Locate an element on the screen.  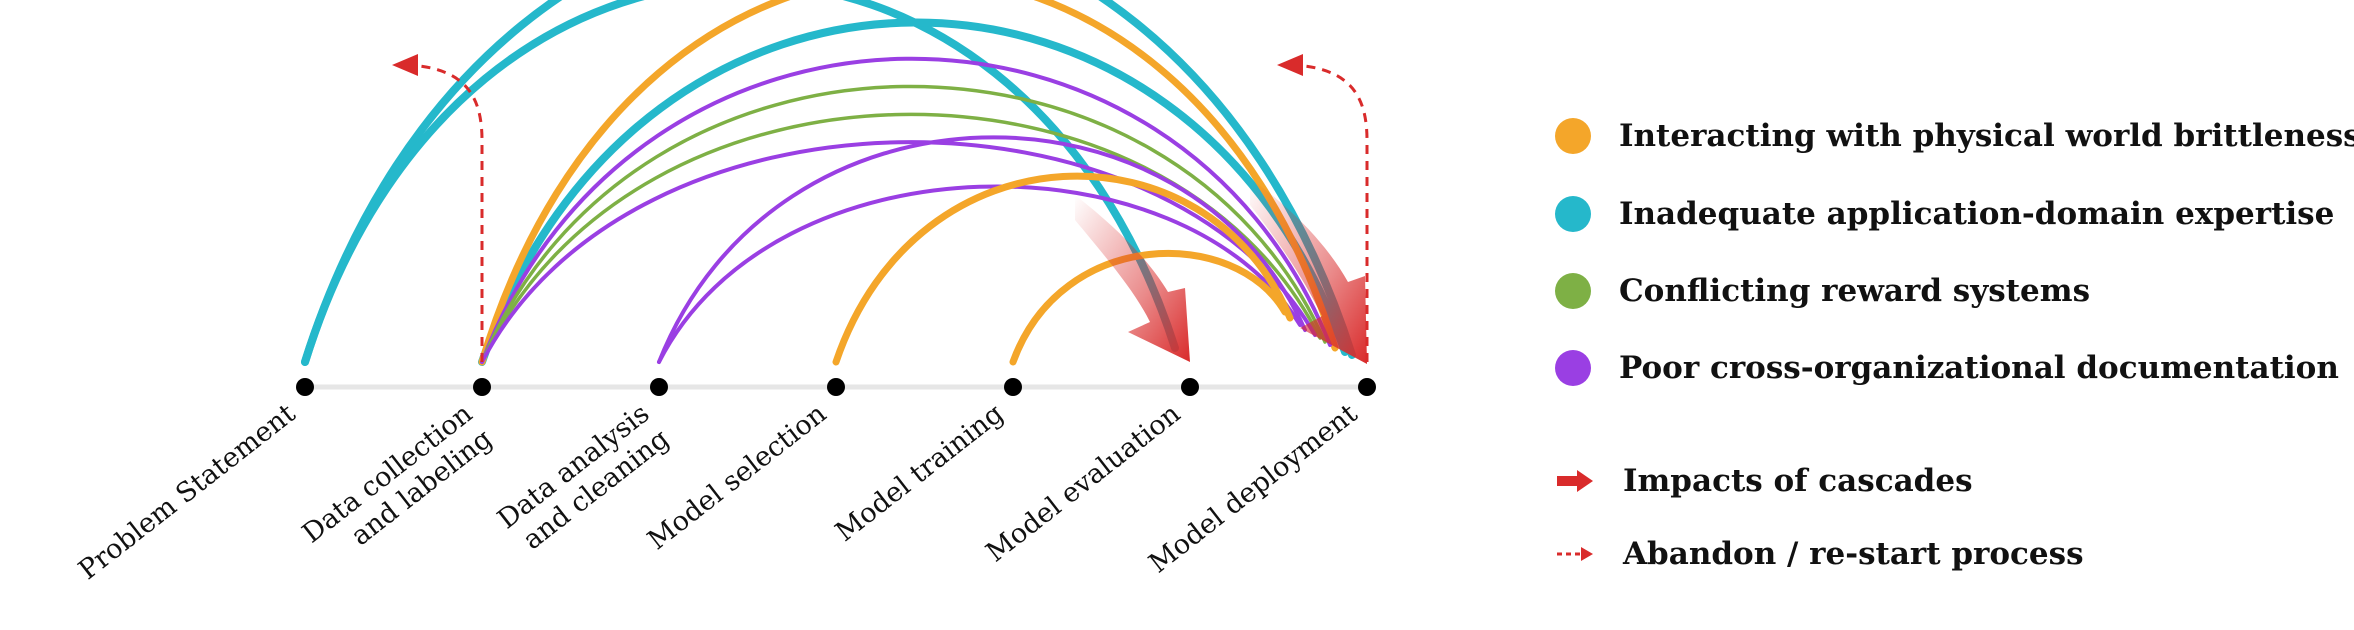
stage-label-line: Problem Statement is located at coordinates (187, 492).